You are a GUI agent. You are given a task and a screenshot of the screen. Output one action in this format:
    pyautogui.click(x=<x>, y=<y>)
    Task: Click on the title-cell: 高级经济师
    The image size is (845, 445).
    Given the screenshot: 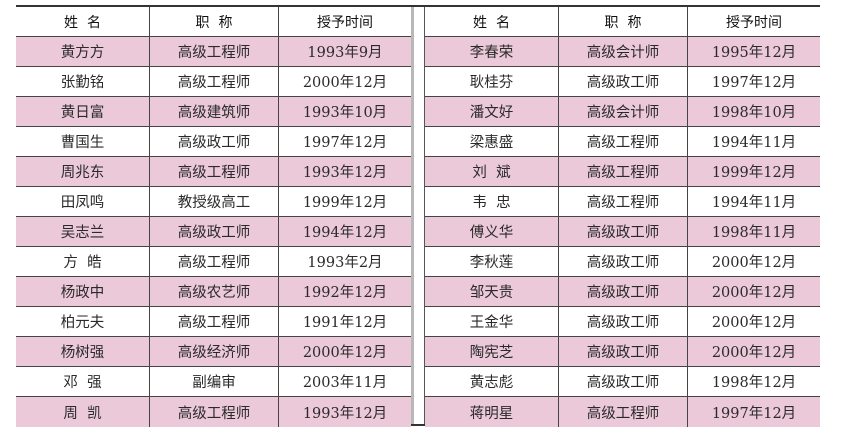 What is the action you would take?
    pyautogui.click(x=214, y=351)
    